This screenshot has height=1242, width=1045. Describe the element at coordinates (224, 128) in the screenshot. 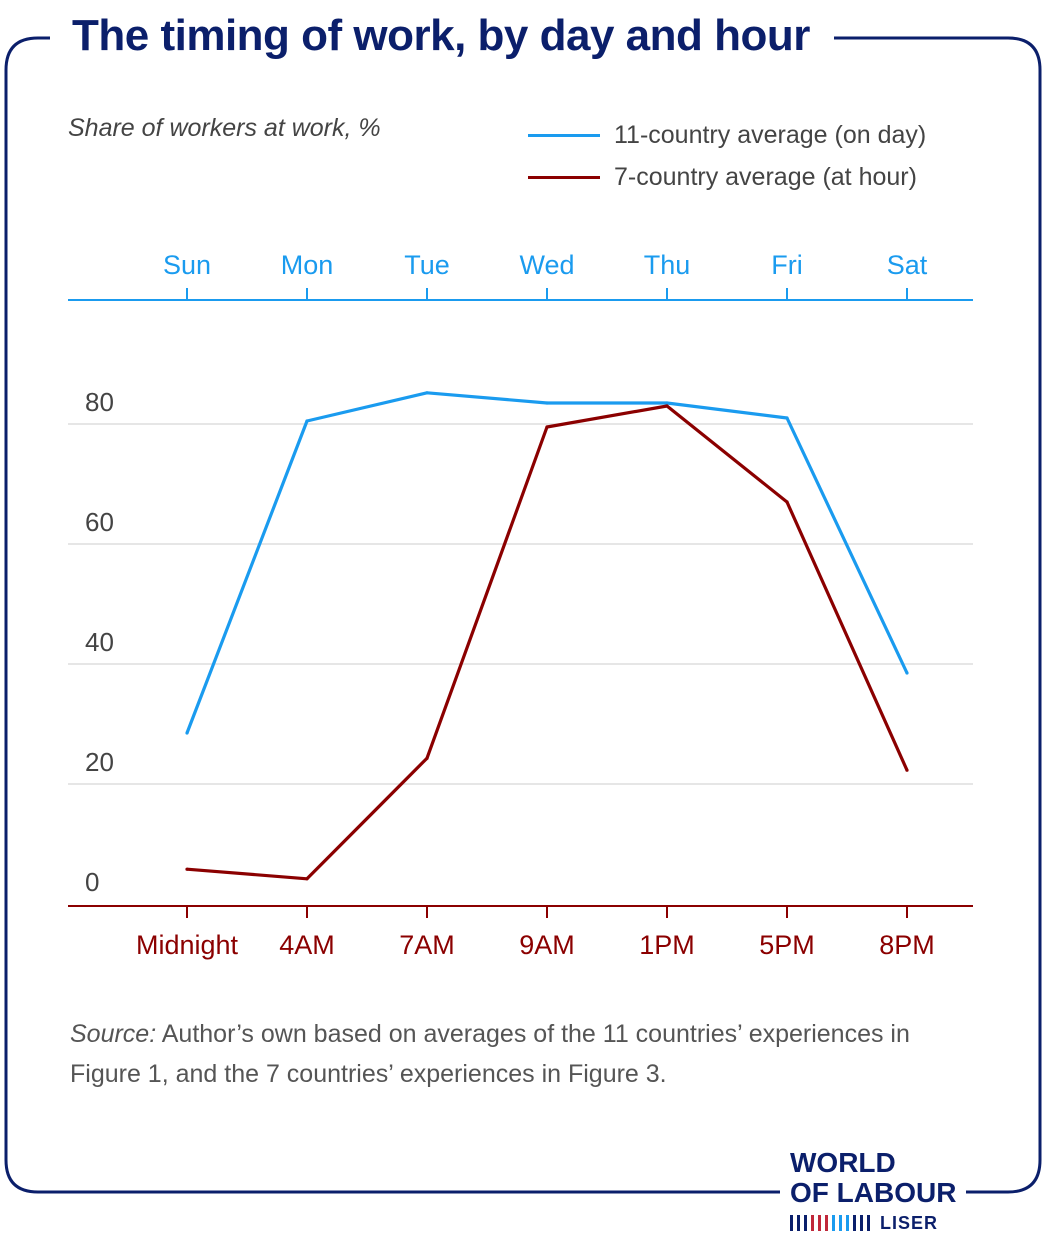

I see `chart-subtitle: Share of workers at work, %` at that location.